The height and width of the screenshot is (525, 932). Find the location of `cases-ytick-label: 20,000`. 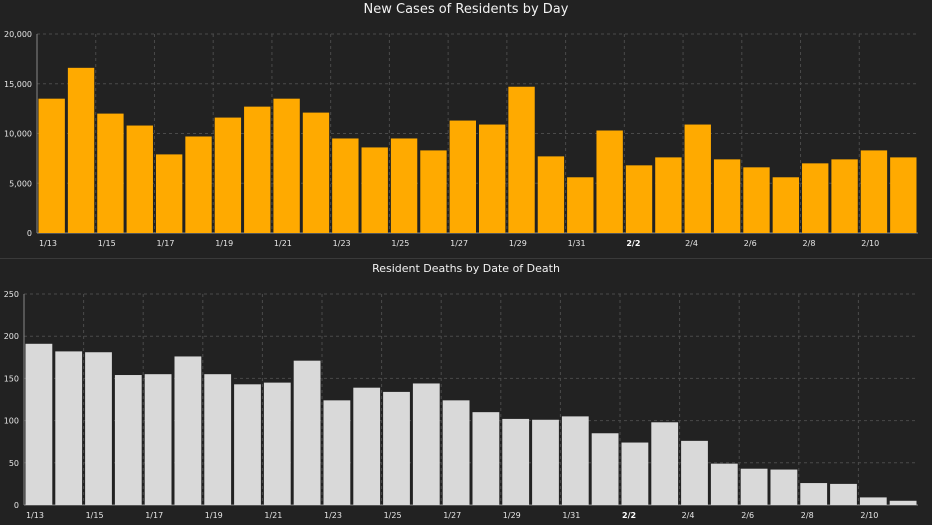

cases-ytick-label: 20,000 is located at coordinates (18, 34).